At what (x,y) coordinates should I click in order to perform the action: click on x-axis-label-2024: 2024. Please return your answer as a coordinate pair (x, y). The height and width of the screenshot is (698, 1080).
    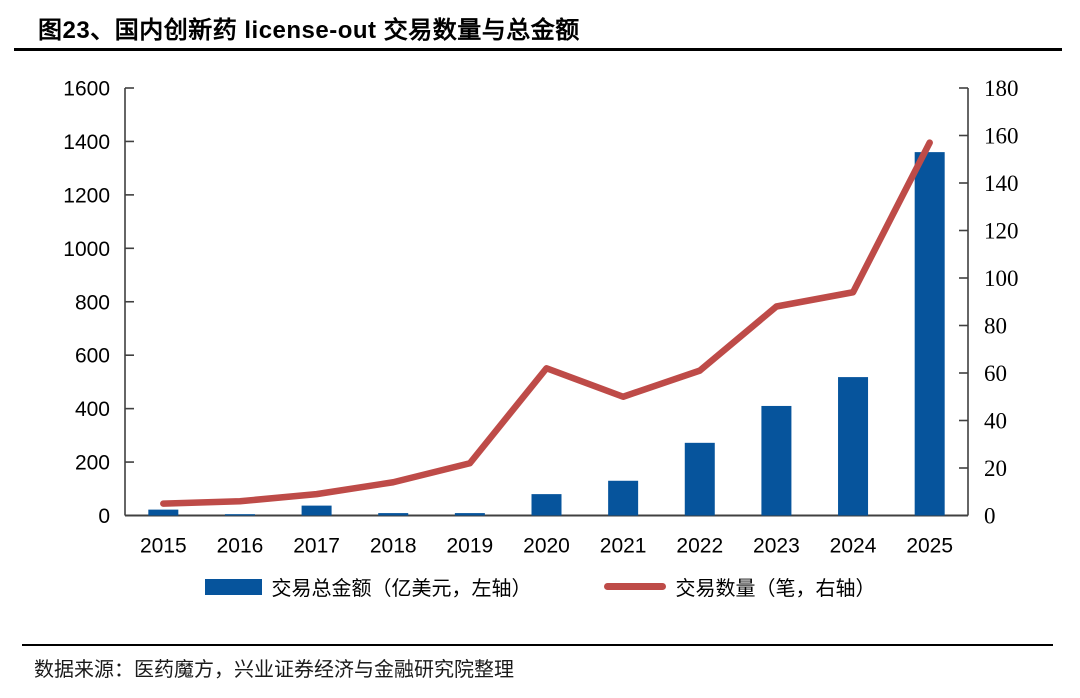
    Looking at the image, I should click on (853, 546).